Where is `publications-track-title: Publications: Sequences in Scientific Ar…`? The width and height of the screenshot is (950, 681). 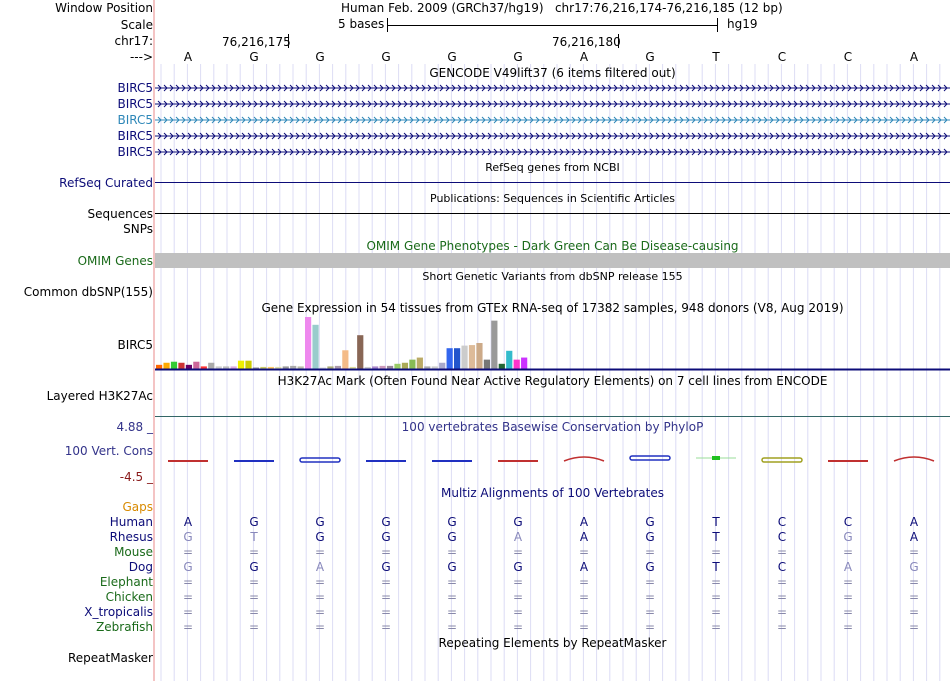
publications-track-title: Publications: Sequences in Scientific Ar… is located at coordinates (552, 198).